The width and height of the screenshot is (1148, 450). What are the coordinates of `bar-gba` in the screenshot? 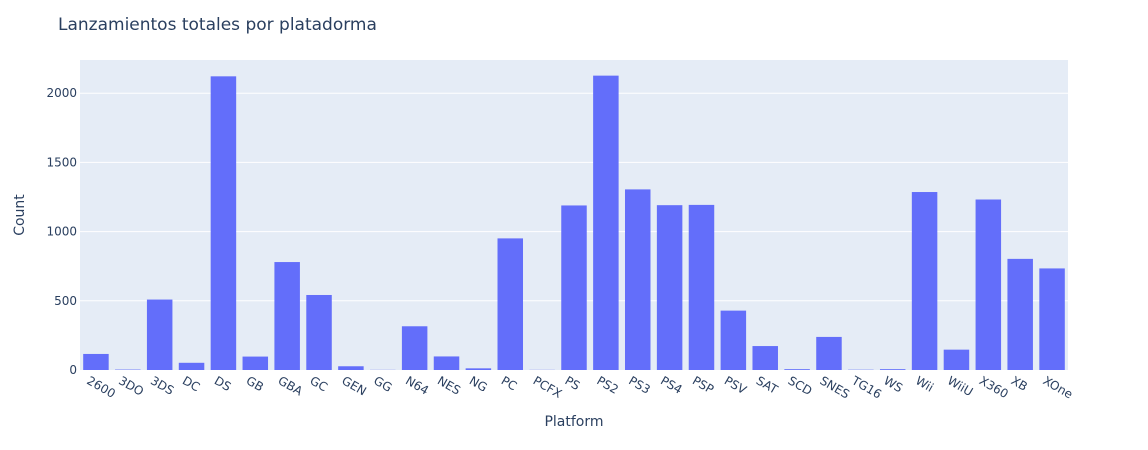 It's located at (287, 316).